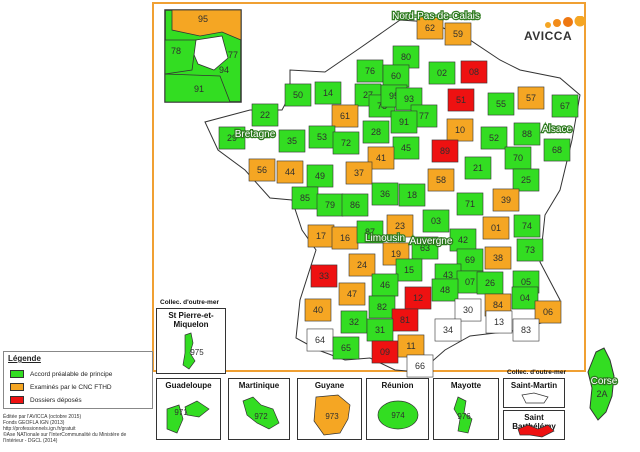 The image size is (640, 452). What do you see at coordinates (188, 409) in the screenshot?
I see `inset-guadeloupe: Guadeloupe 971` at bounding box center [188, 409].